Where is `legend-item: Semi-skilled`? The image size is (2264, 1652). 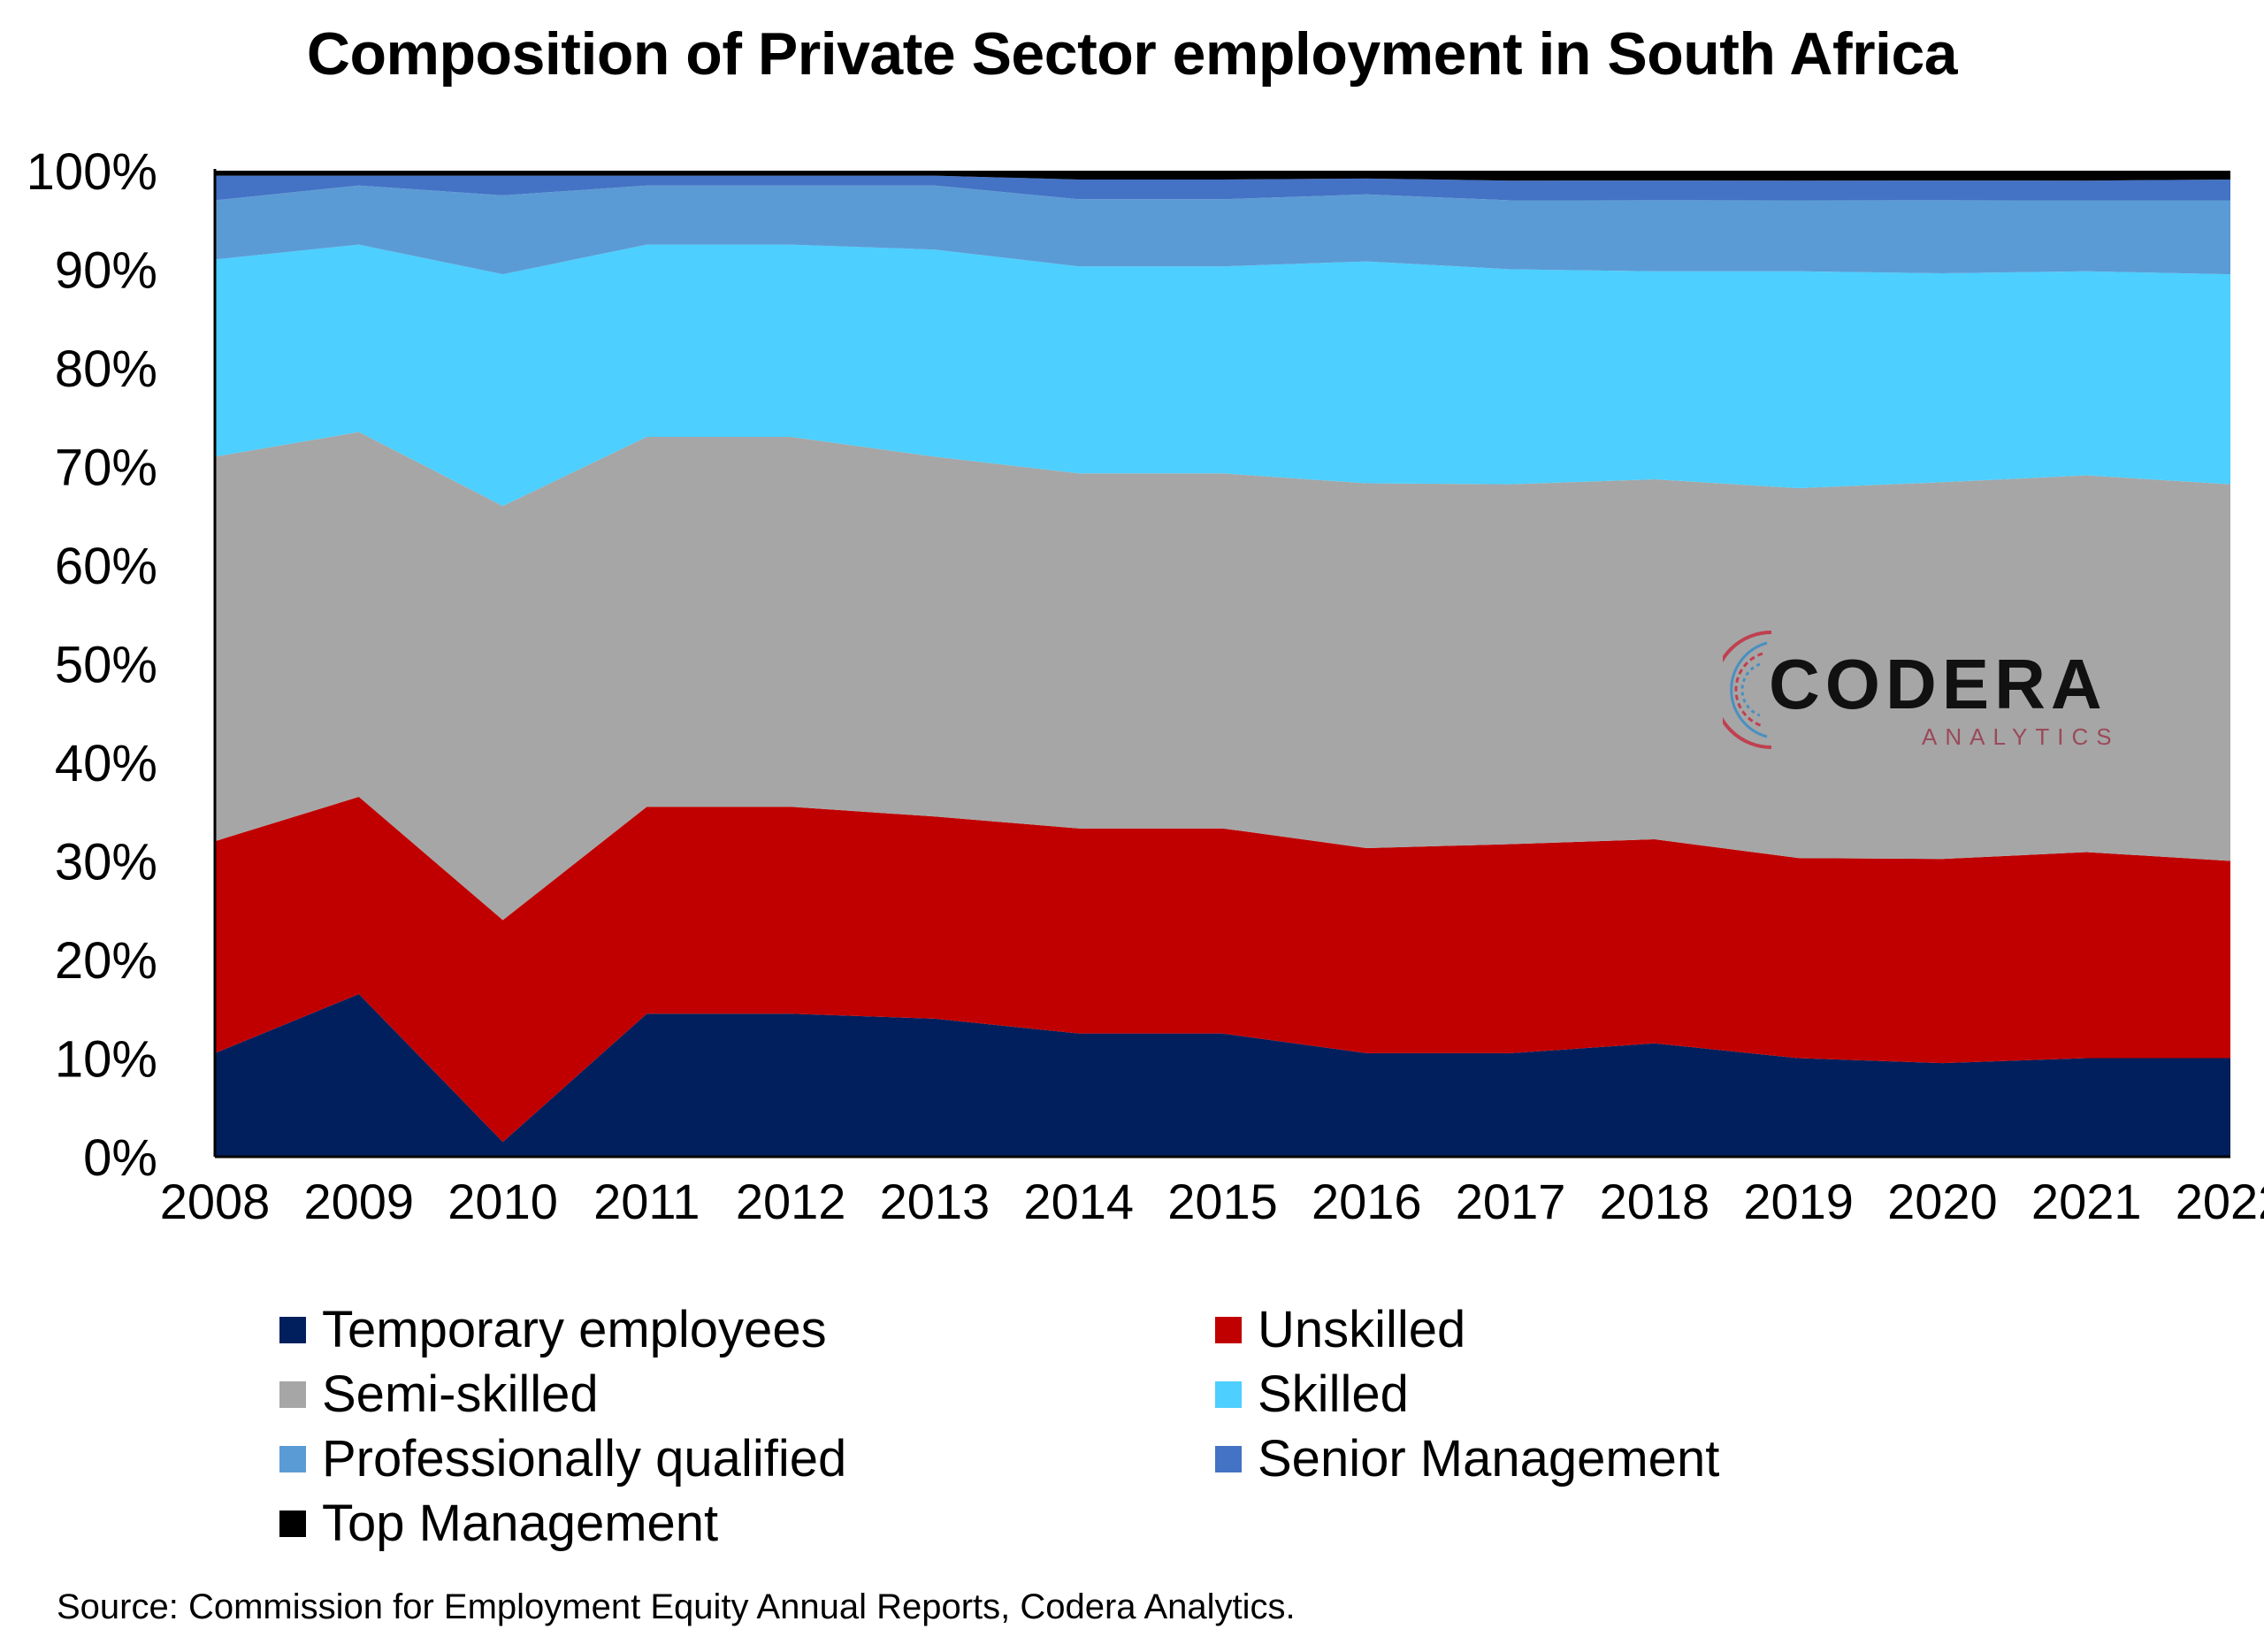 legend-item: Semi-skilled is located at coordinates (439, 1394).